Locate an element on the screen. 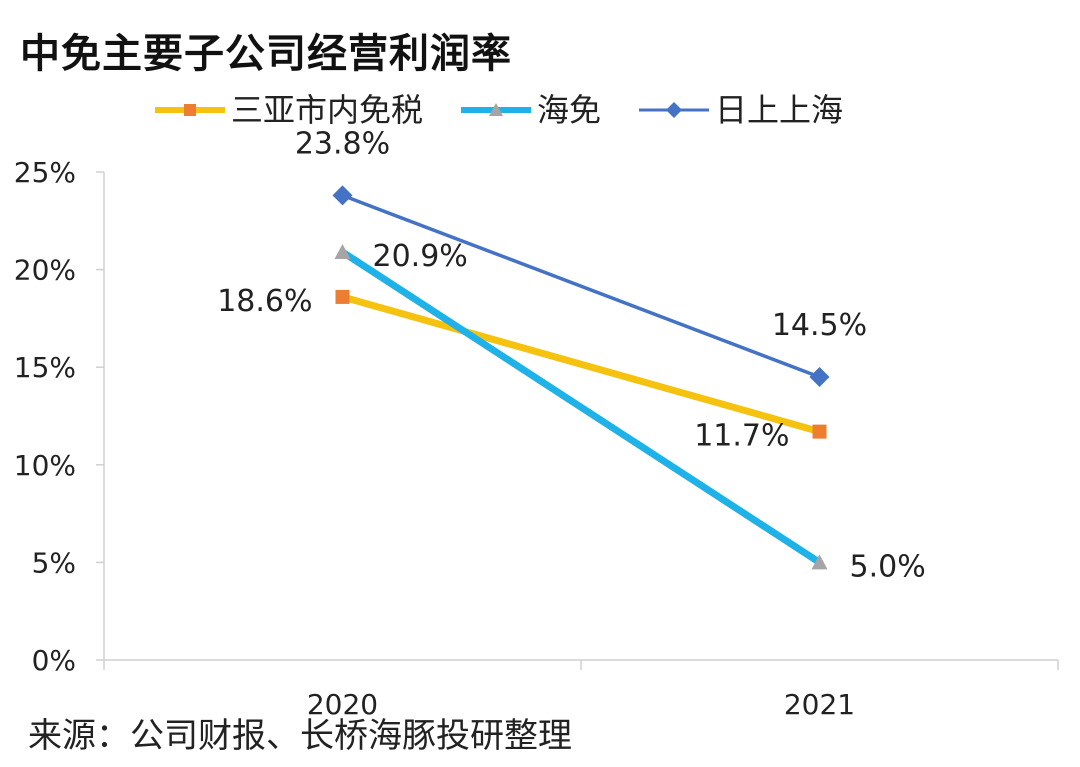  legend-item-sanya: 三亚市内免税 is located at coordinates (289, 110).